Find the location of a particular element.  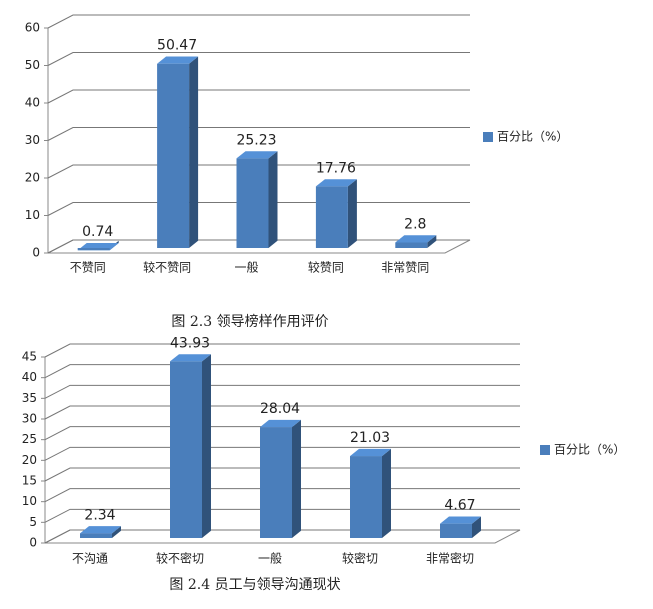

value-label: 43.93 is located at coordinates (190, 343).